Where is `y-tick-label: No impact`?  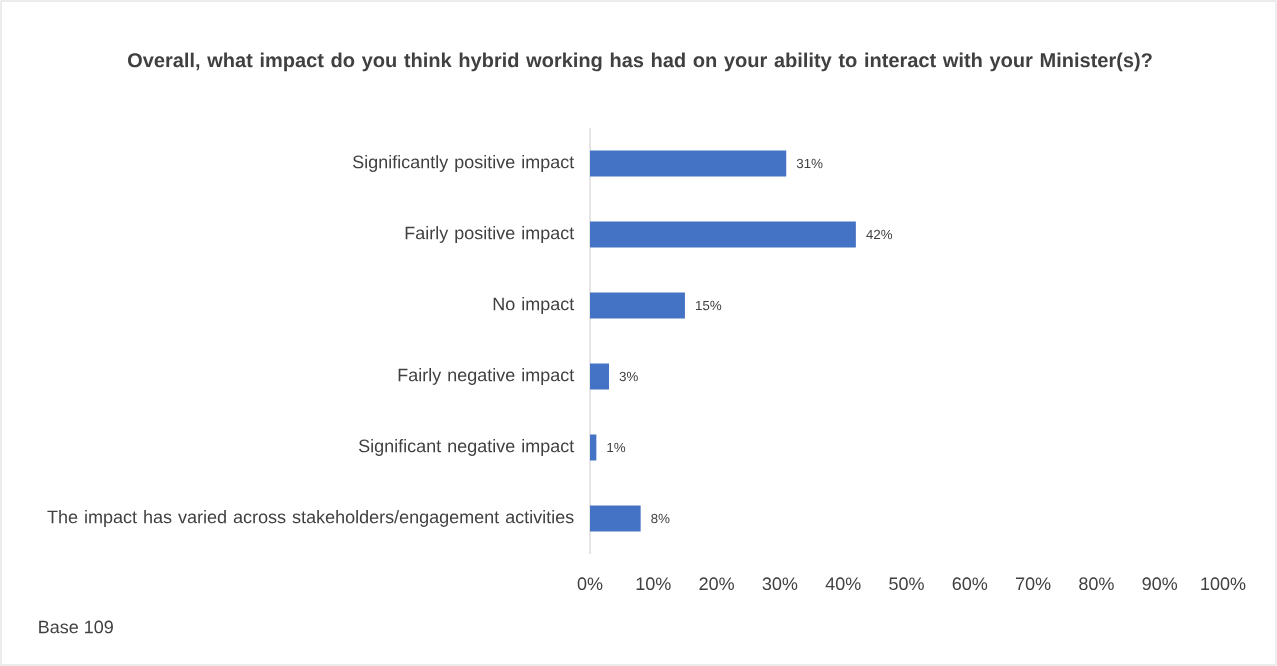
y-tick-label: No impact is located at coordinates (534, 305).